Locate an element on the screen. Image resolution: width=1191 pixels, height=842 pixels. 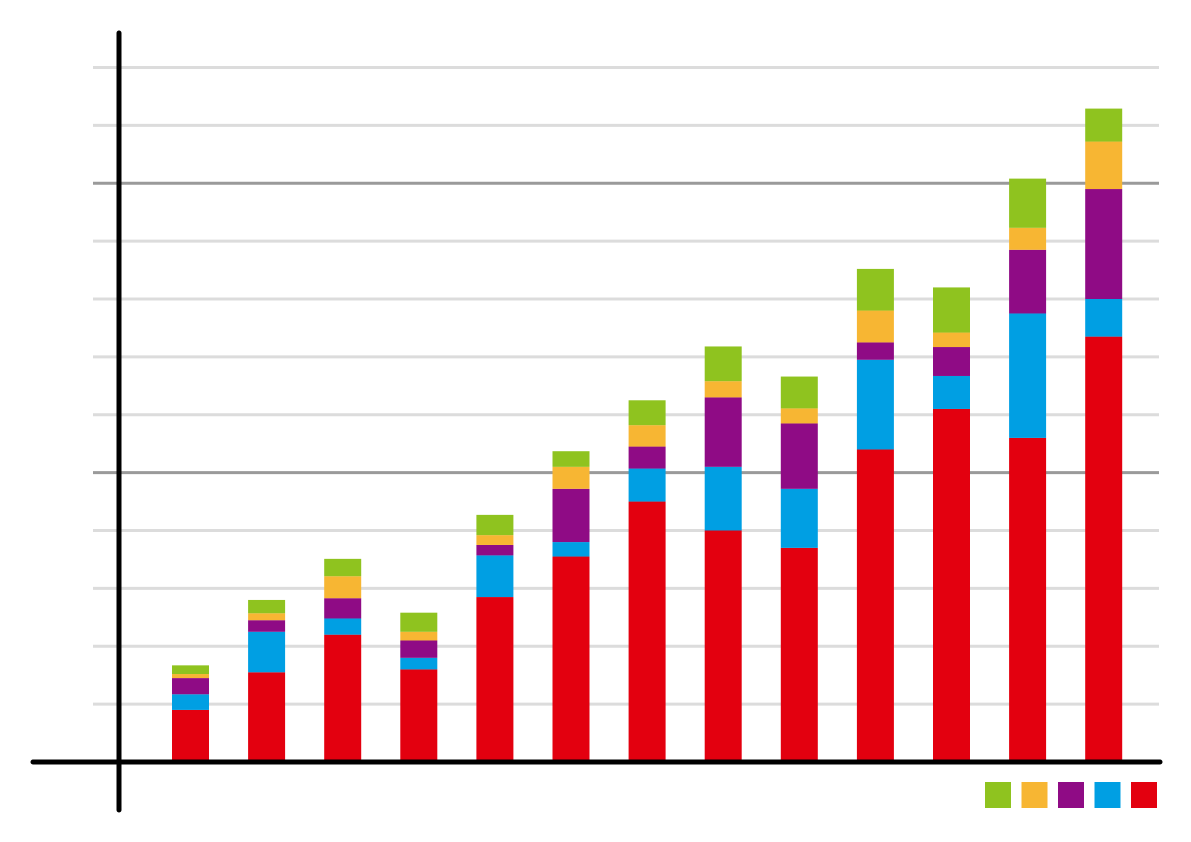
legend is located at coordinates (1071, 795).